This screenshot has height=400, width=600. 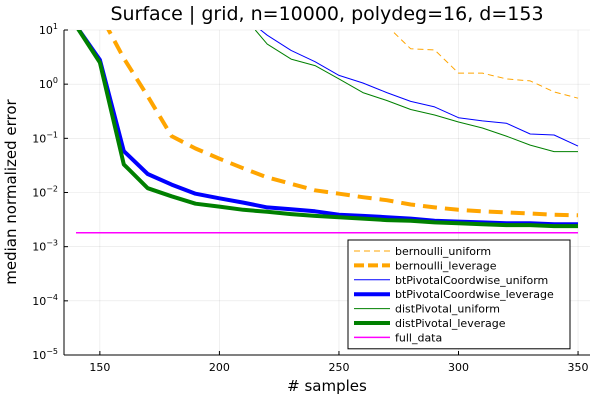 I want to click on x-axis-label: # samples, so click(x=327, y=386).